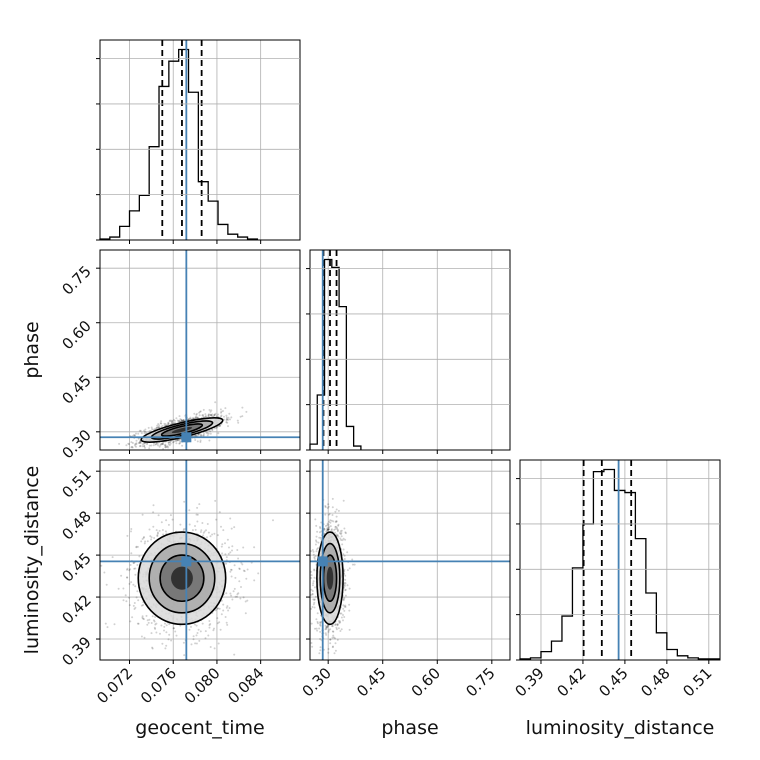 This screenshot has height=760, width=760. What do you see at coordinates (529, 682) in the screenshot?
I see `x-tick-label-luminosity-distance-0: 0.39` at bounding box center [529, 682].